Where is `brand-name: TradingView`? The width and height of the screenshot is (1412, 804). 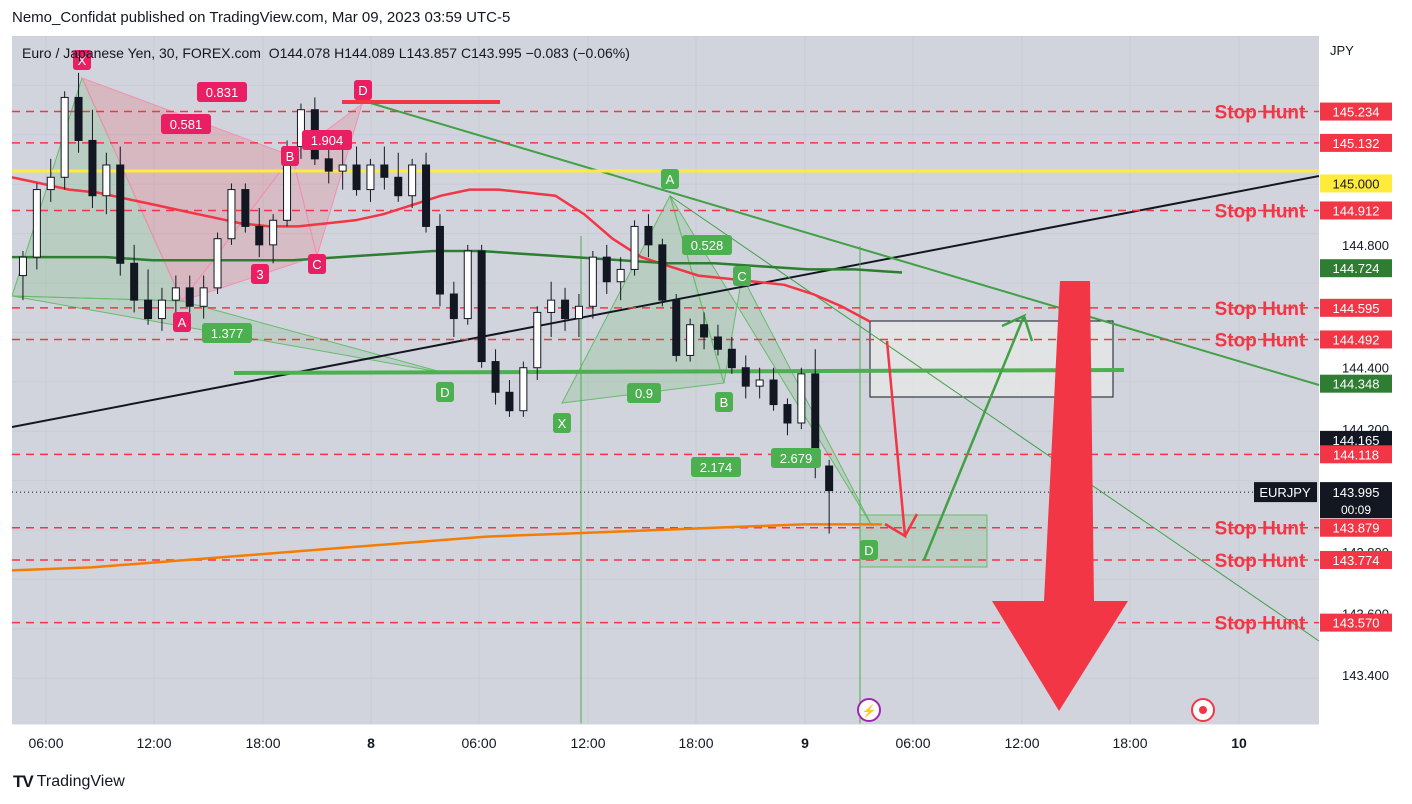 brand-name: TradingView is located at coordinates (80, 781).